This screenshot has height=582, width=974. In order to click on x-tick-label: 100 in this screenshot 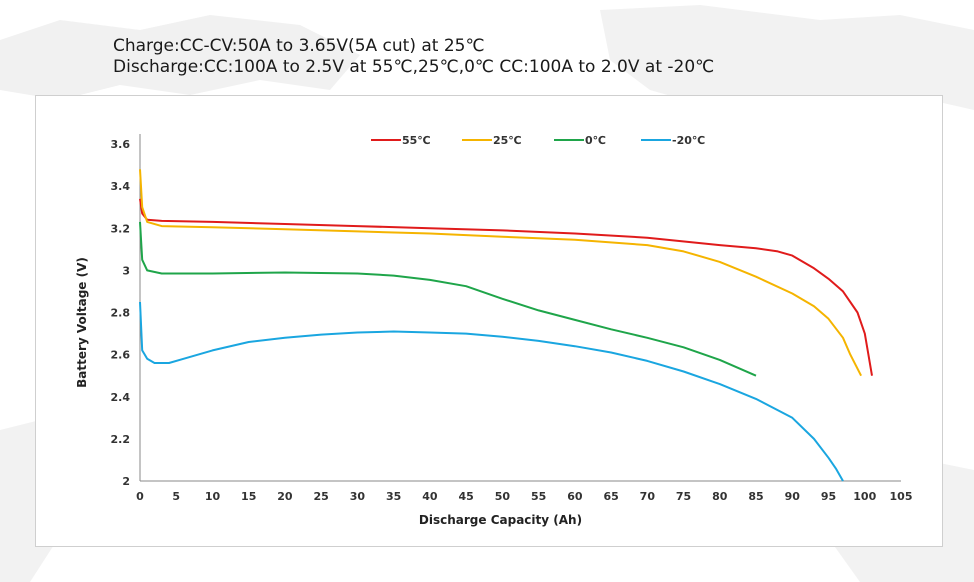, I will do `click(864, 496)`.